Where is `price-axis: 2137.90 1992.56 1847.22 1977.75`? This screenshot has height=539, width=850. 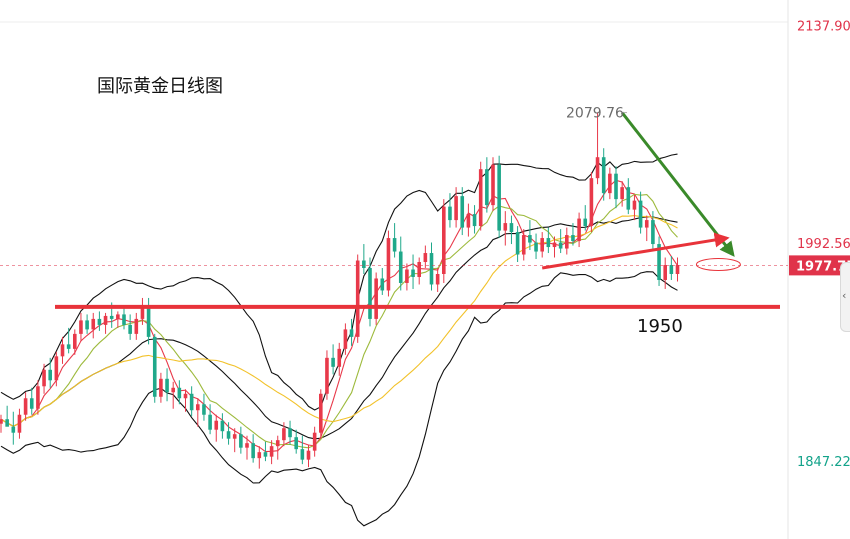 price-axis: 2137.90 1992.56 1847.22 1977.75 is located at coordinates (819, 245).